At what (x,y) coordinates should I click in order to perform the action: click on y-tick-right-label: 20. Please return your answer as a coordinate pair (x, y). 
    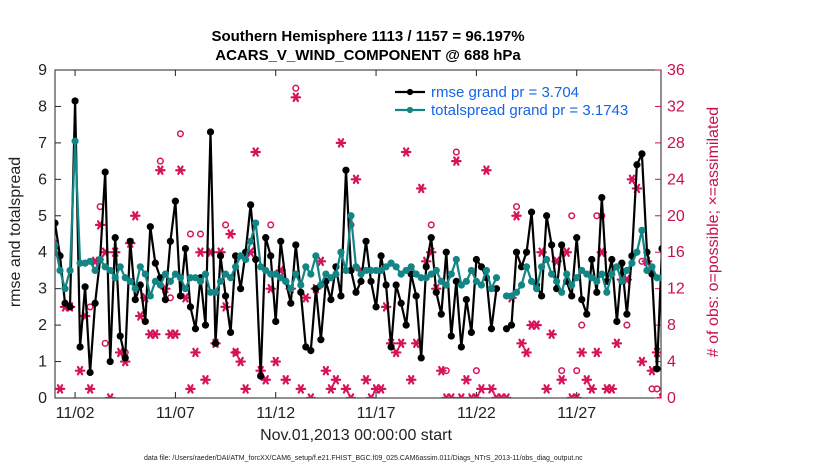
    Looking at the image, I should click on (676, 216).